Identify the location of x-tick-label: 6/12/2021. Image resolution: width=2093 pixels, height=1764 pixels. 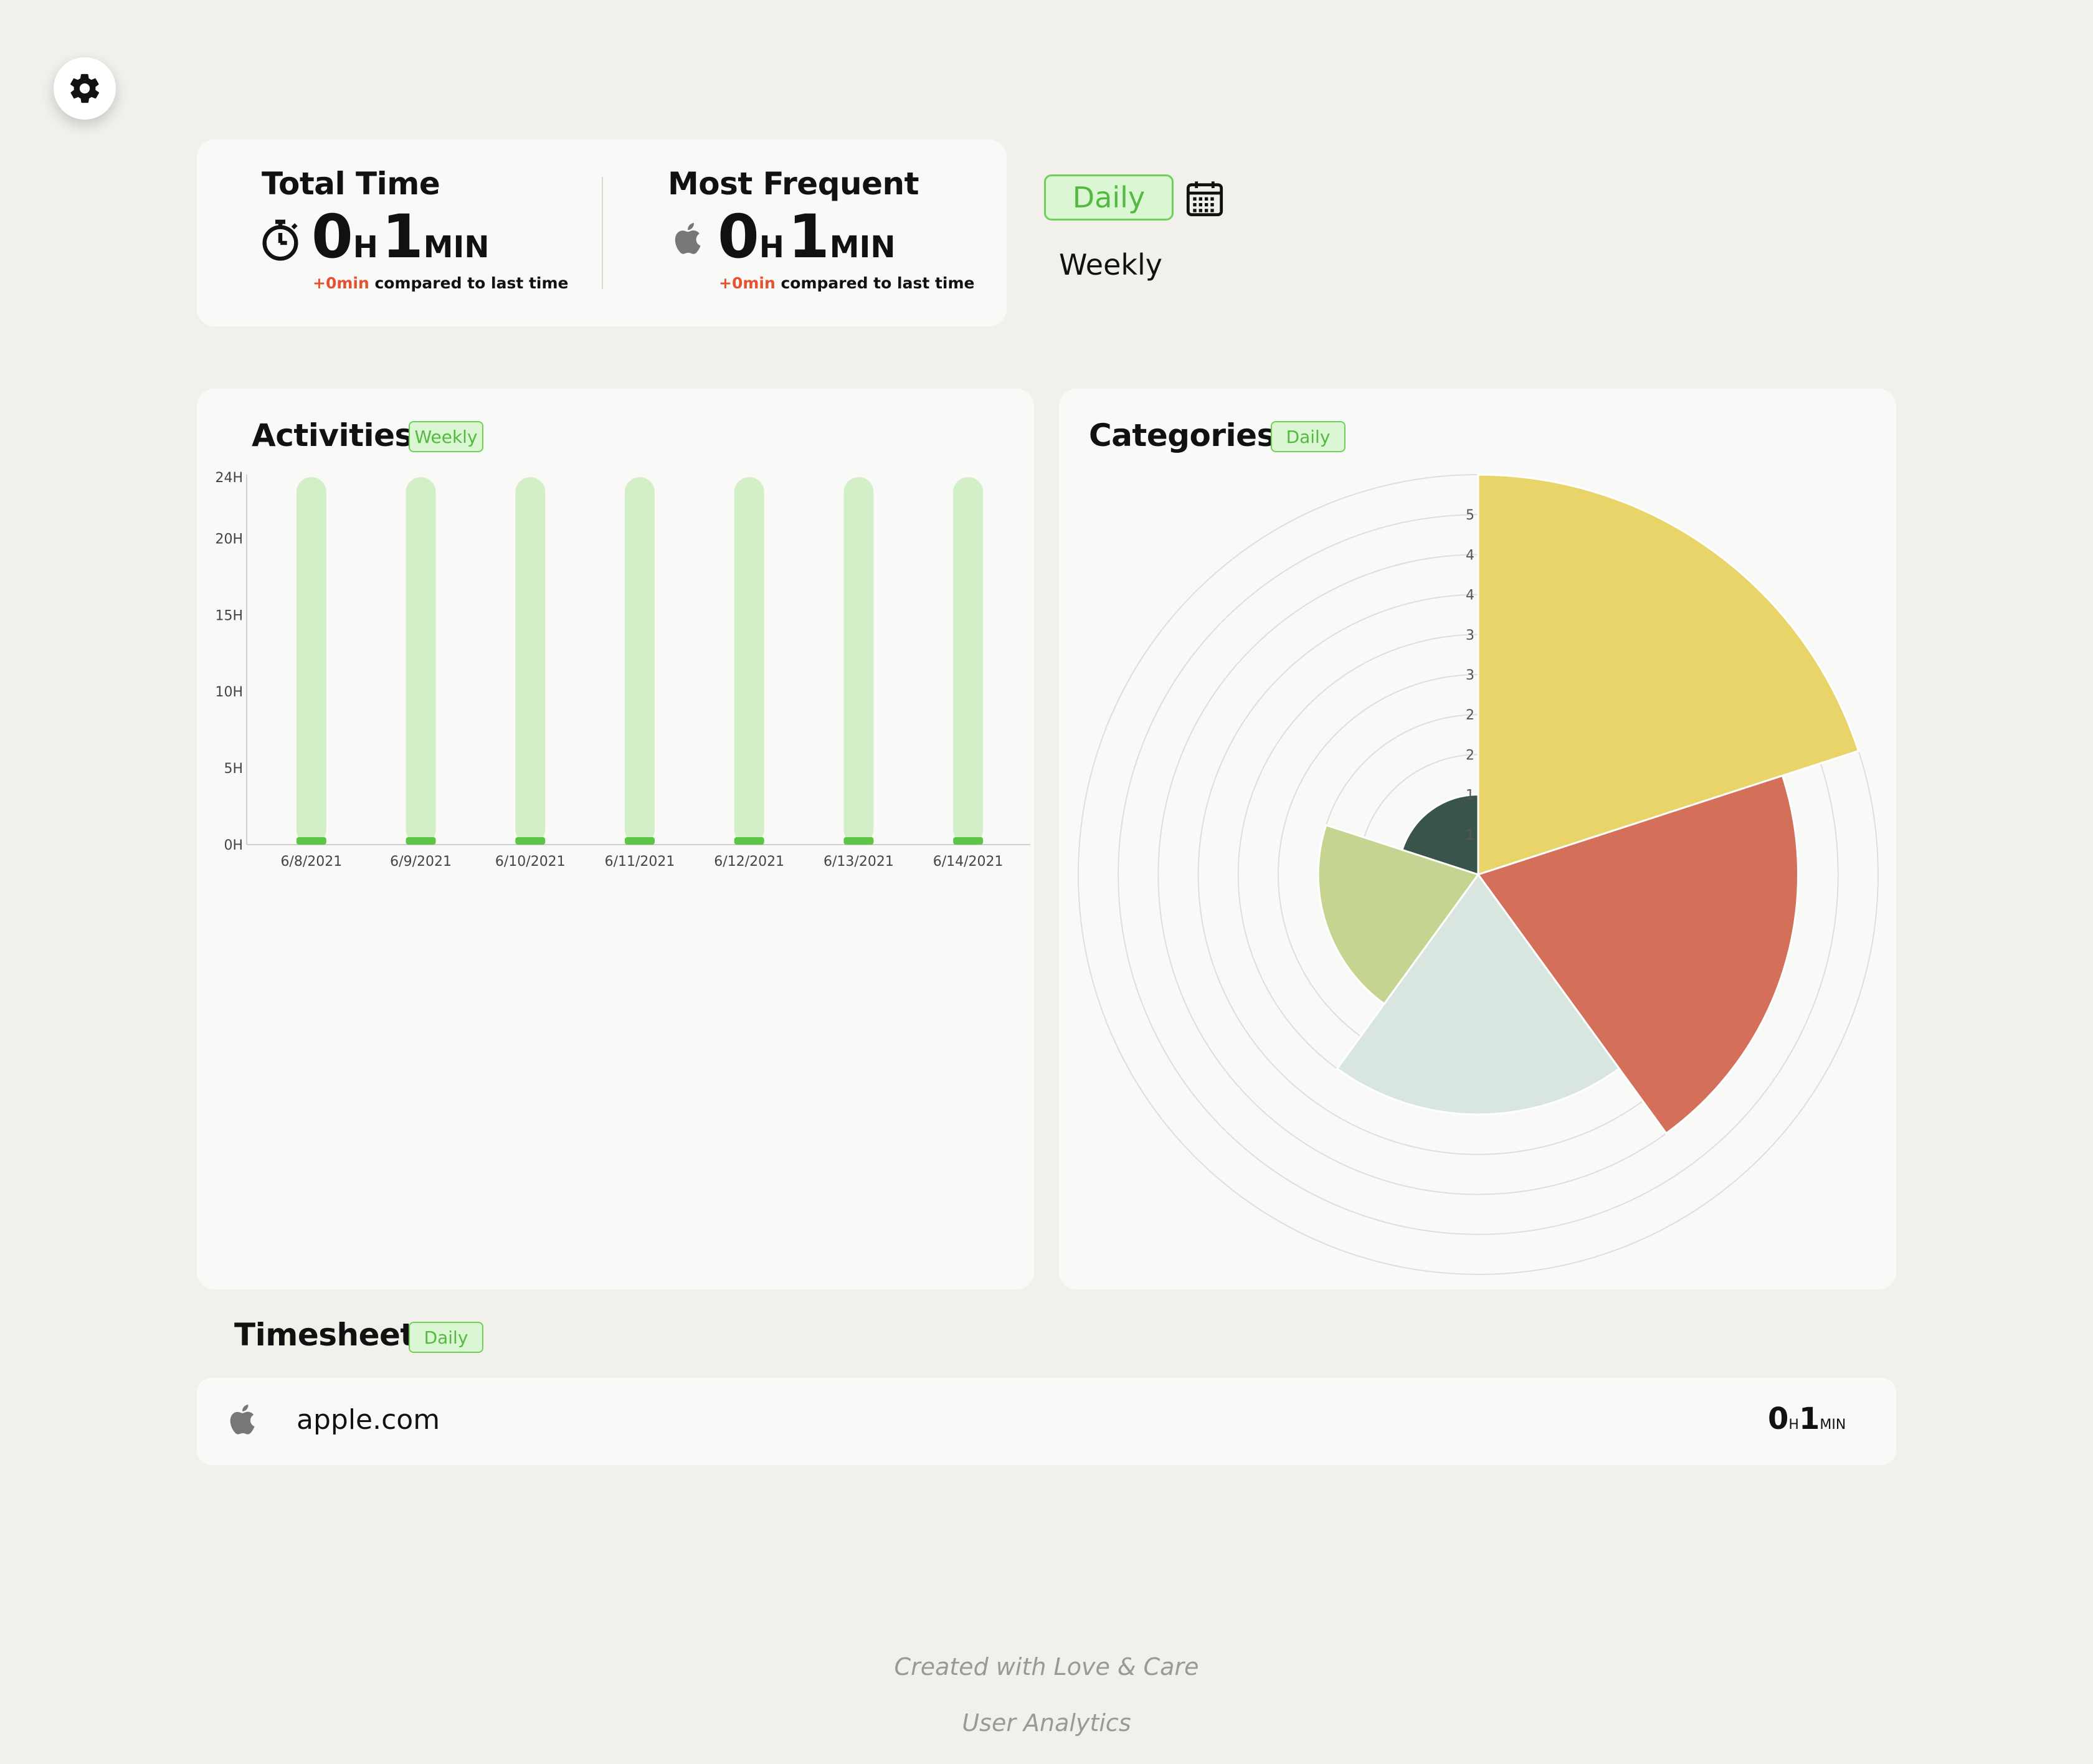
(749, 862).